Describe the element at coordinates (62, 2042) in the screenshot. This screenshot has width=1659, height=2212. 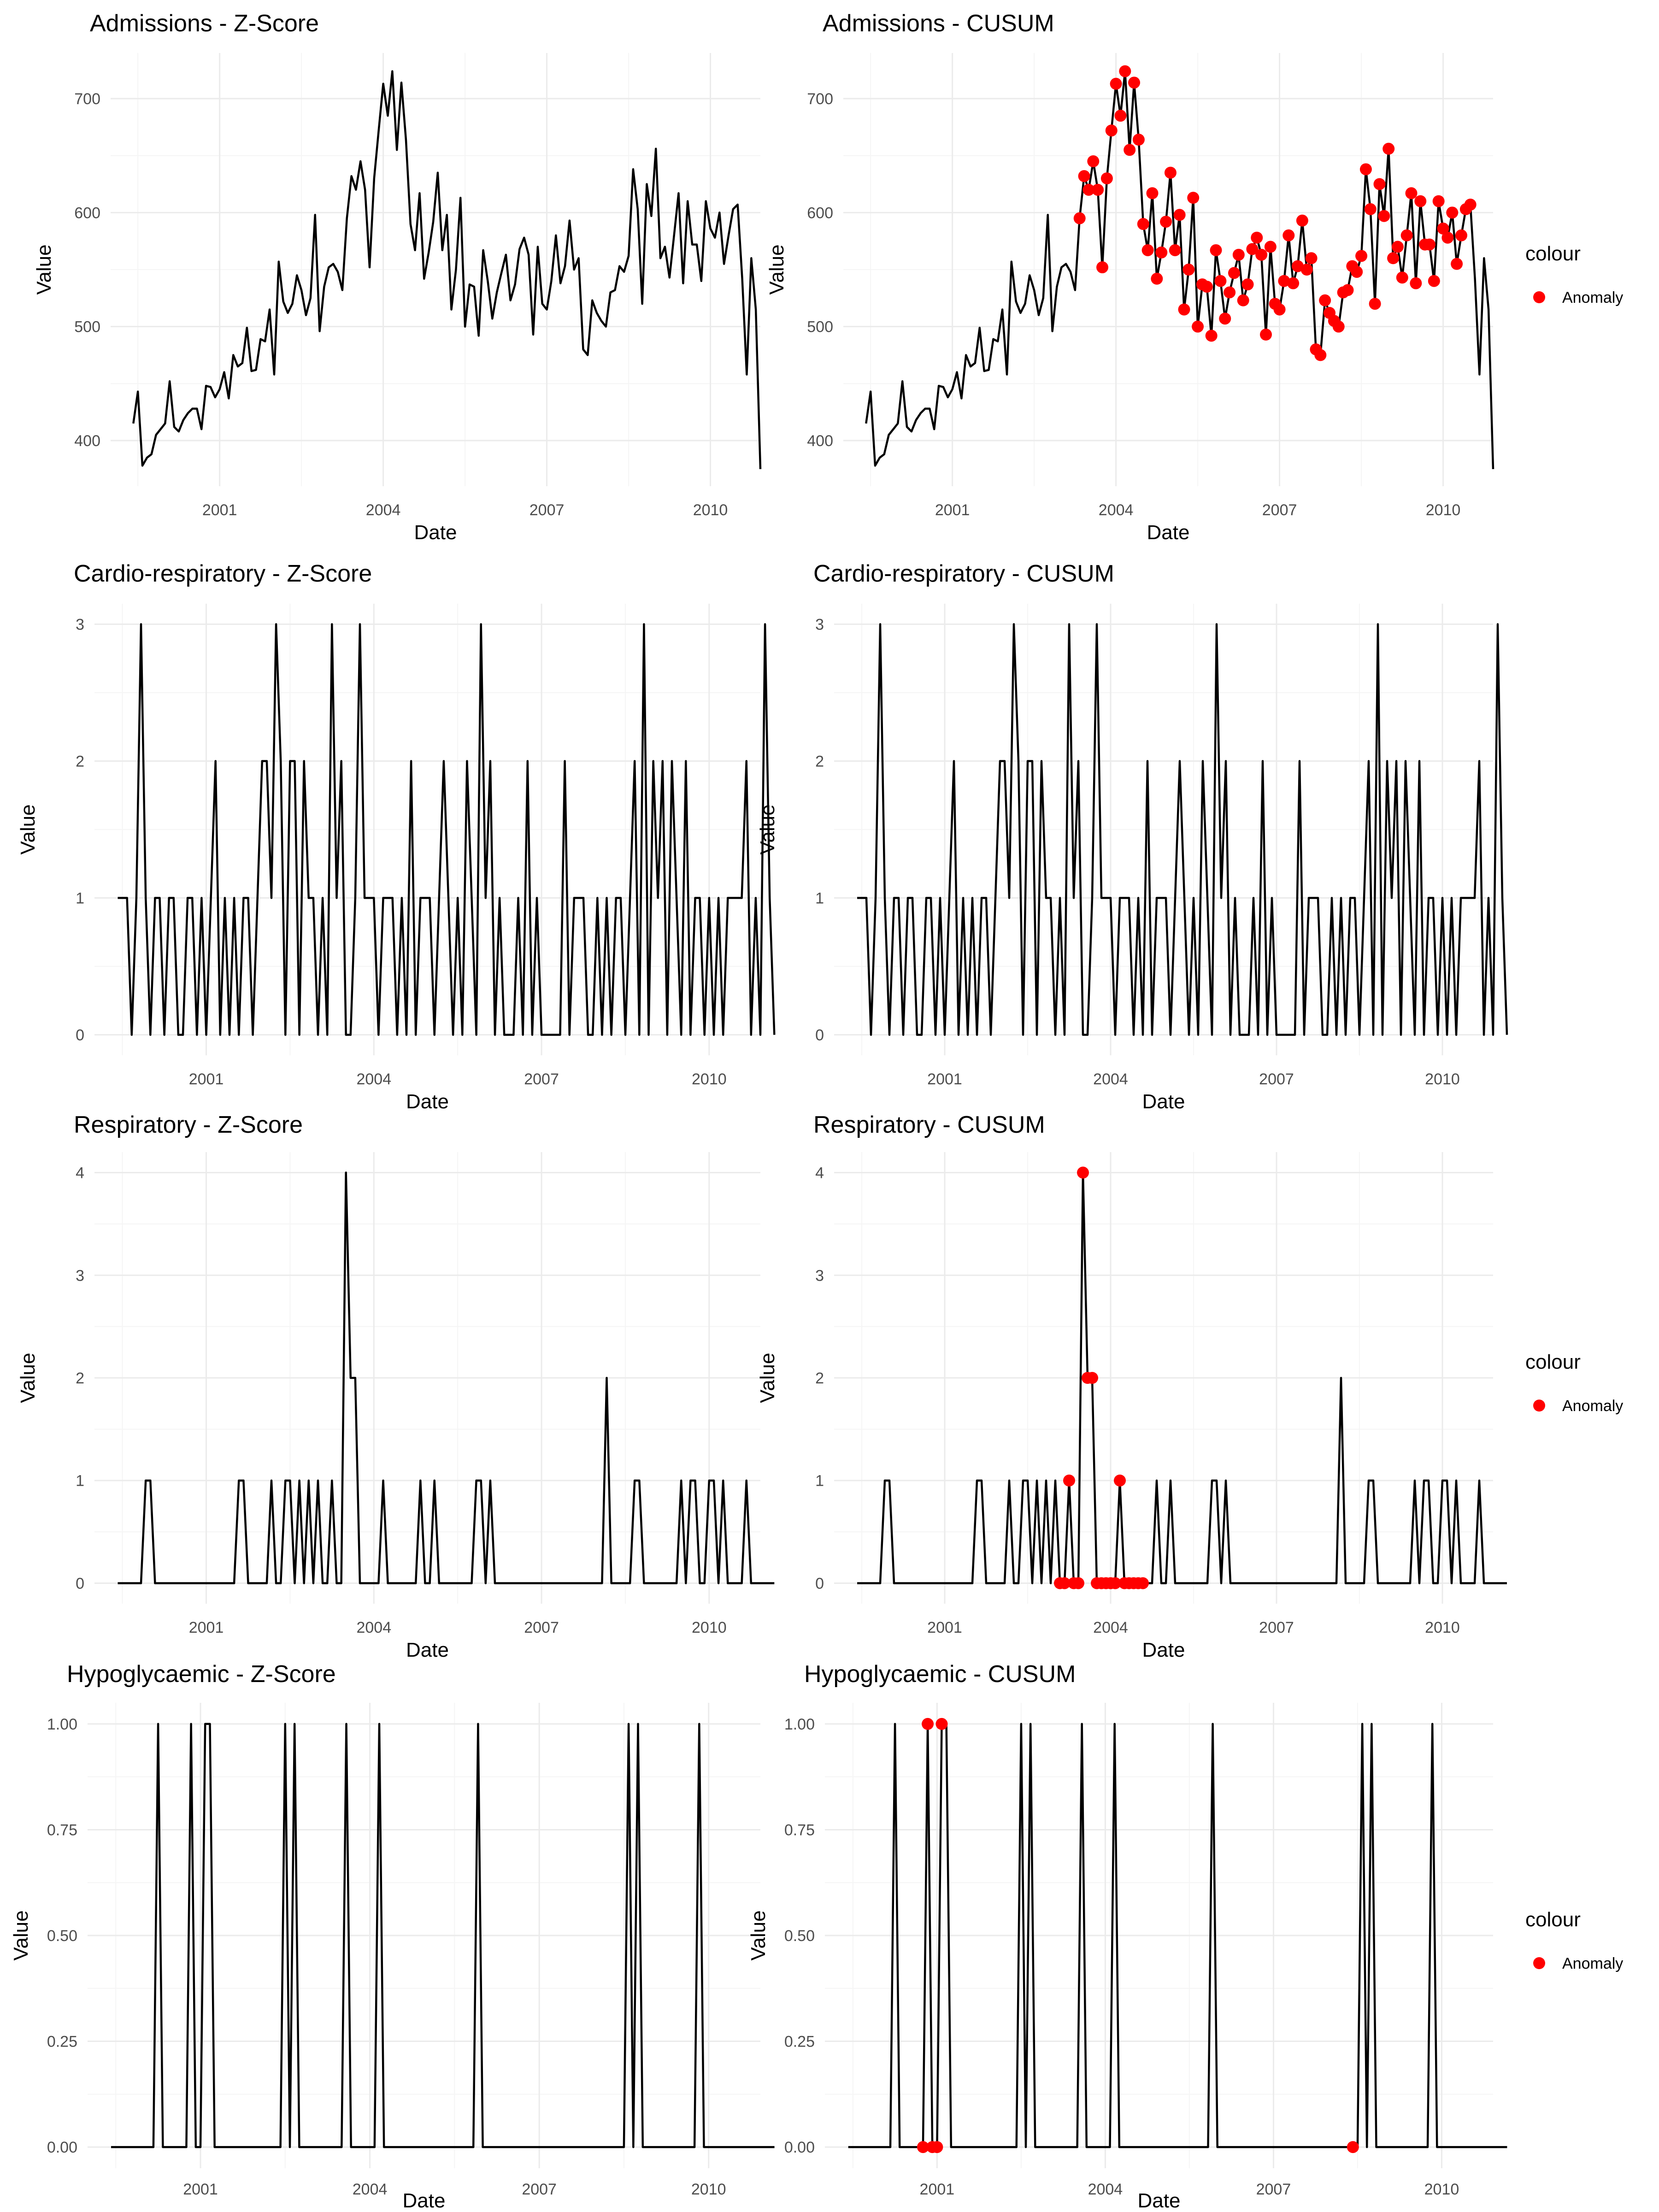
I see `y-tick-label: 0.25` at that location.